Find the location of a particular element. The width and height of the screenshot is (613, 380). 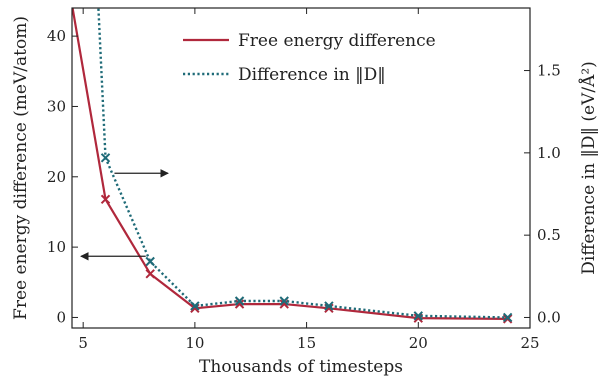

legend-label-free-energy: Free energy difference is located at coordinates (337, 41).